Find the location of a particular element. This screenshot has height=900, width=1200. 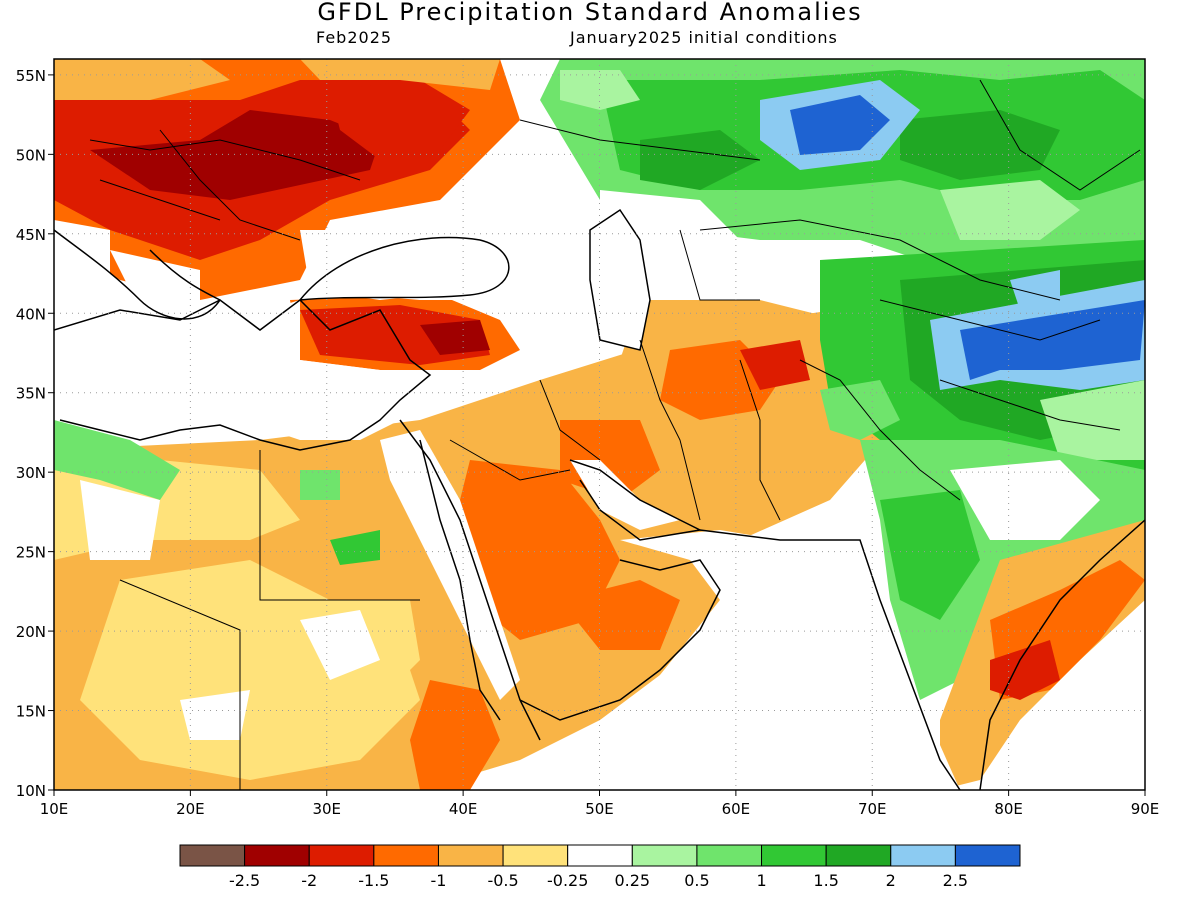

lat-tick-label: 55N is located at coordinates (31, 76).